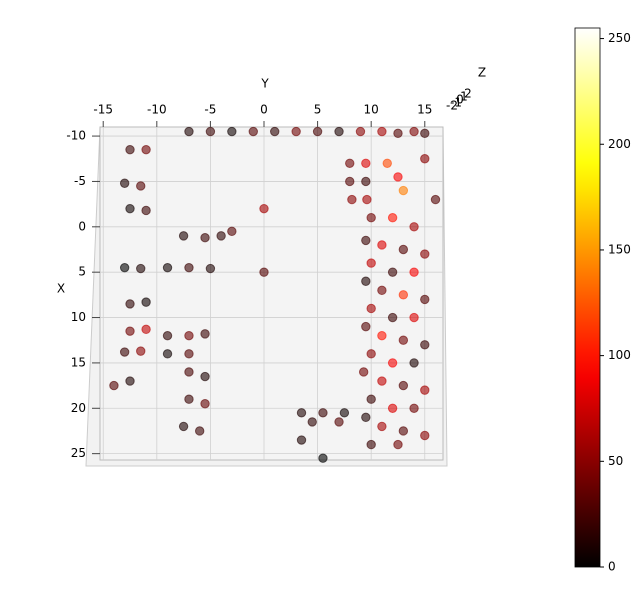 Image resolution: width=640 pixels, height=603 pixels. Describe the element at coordinates (103, 110) in the screenshot. I see `y-tick-label: -15` at that location.